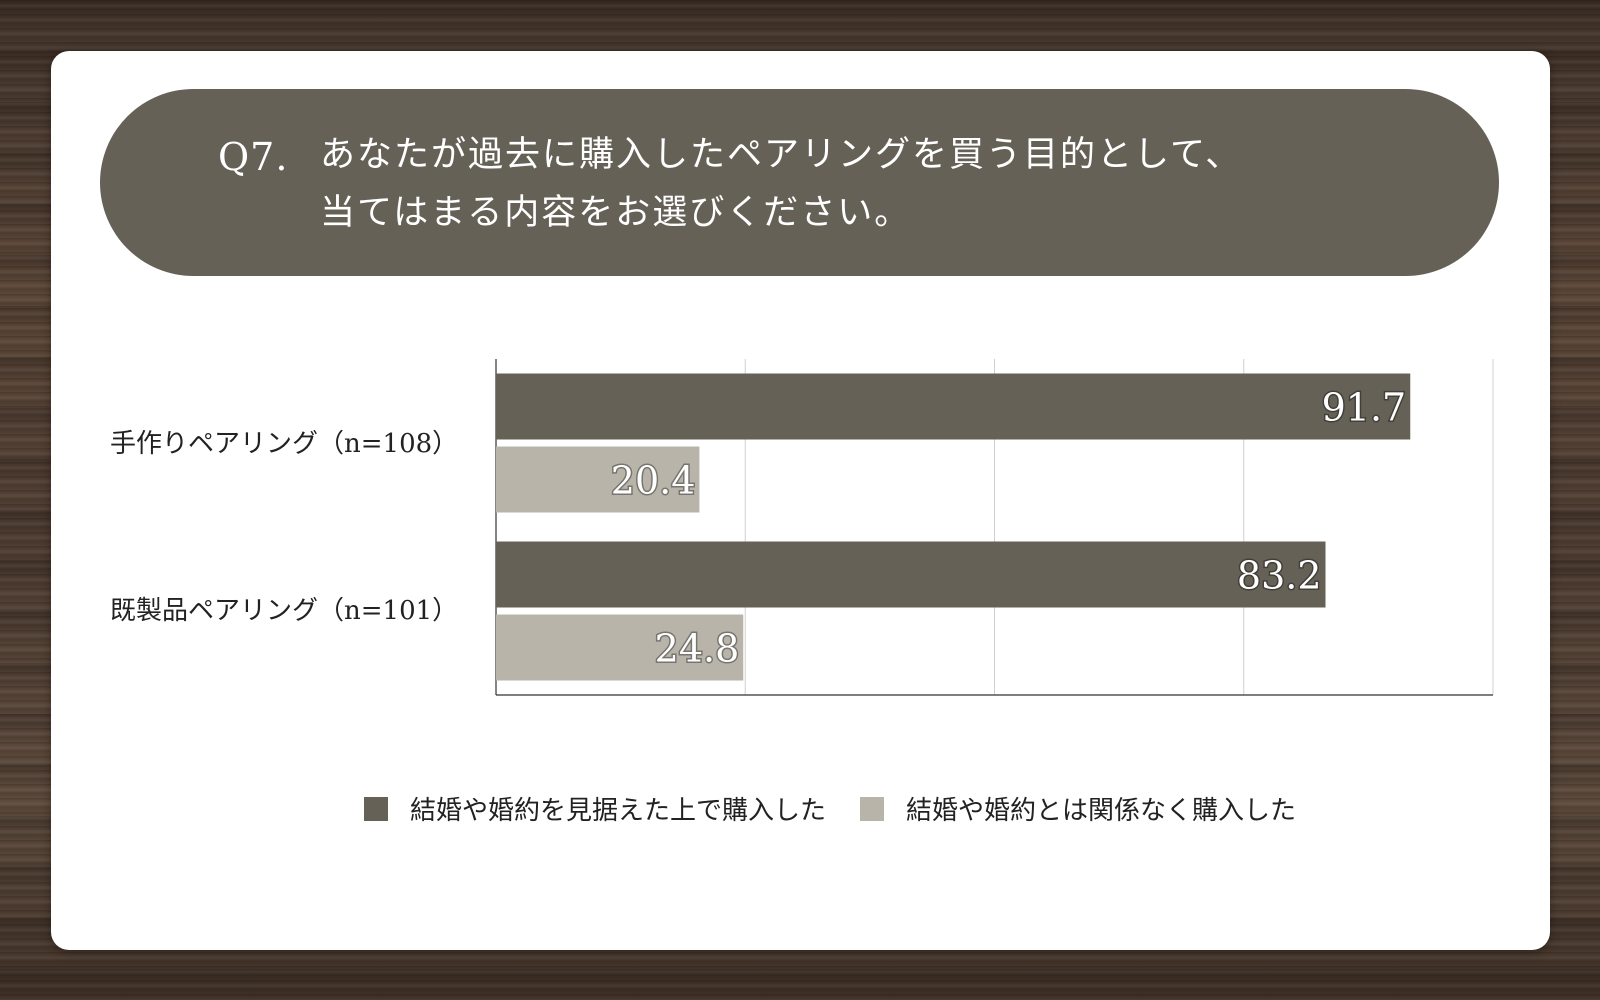  Describe the element at coordinates (1101, 811) in the screenshot. I see `legend-label-series2: 結婚や婚約とは関係なく購入した` at that location.